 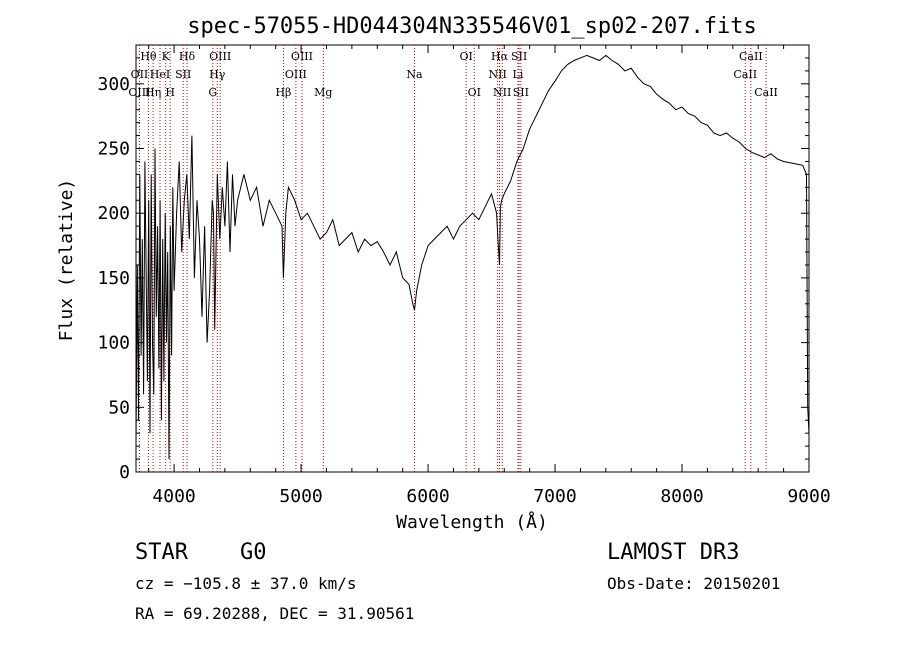 I want to click on spectral-line-label: Na, so click(x=414, y=74).